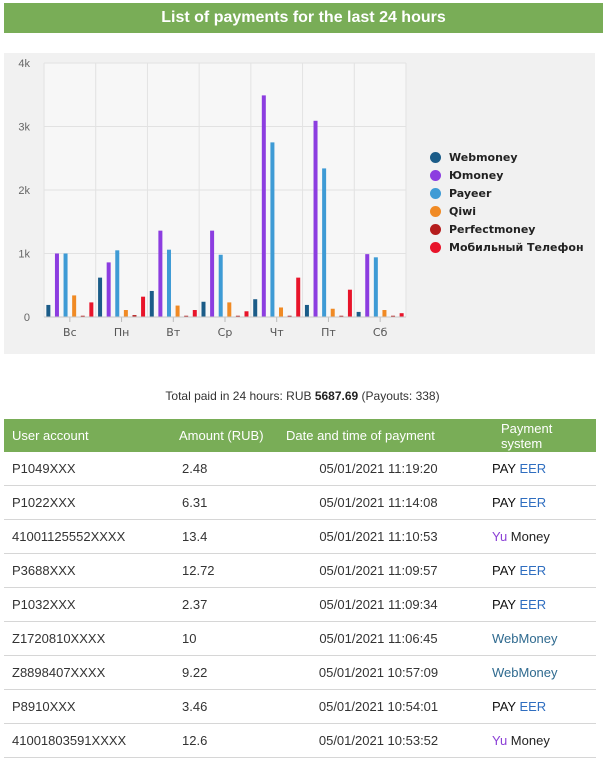 This screenshot has width=605, height=758. I want to click on summary-suffix: (Payouts: 338), so click(399, 396).